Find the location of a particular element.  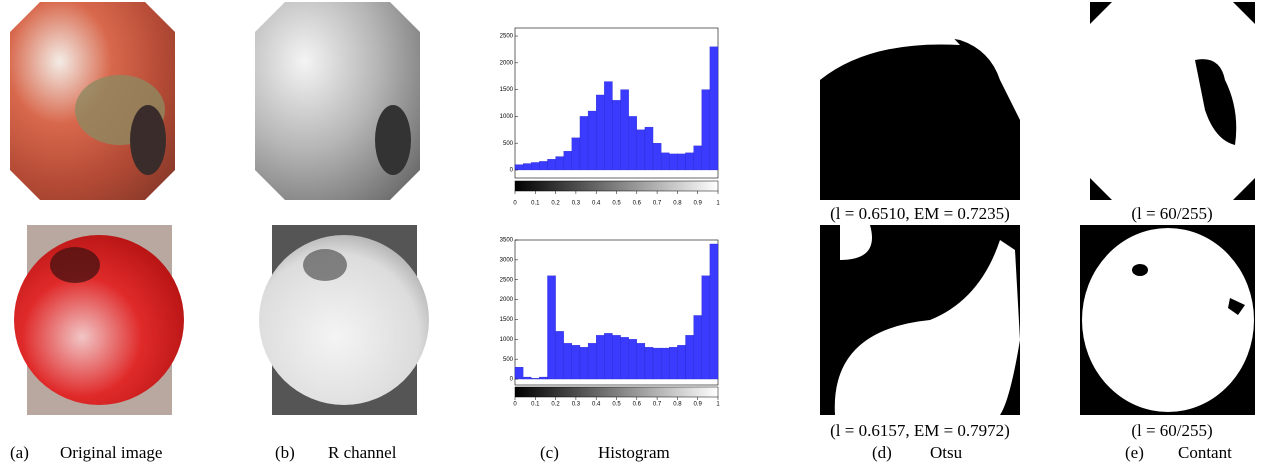

y-tick-label: 3000 is located at coordinates (507, 260).